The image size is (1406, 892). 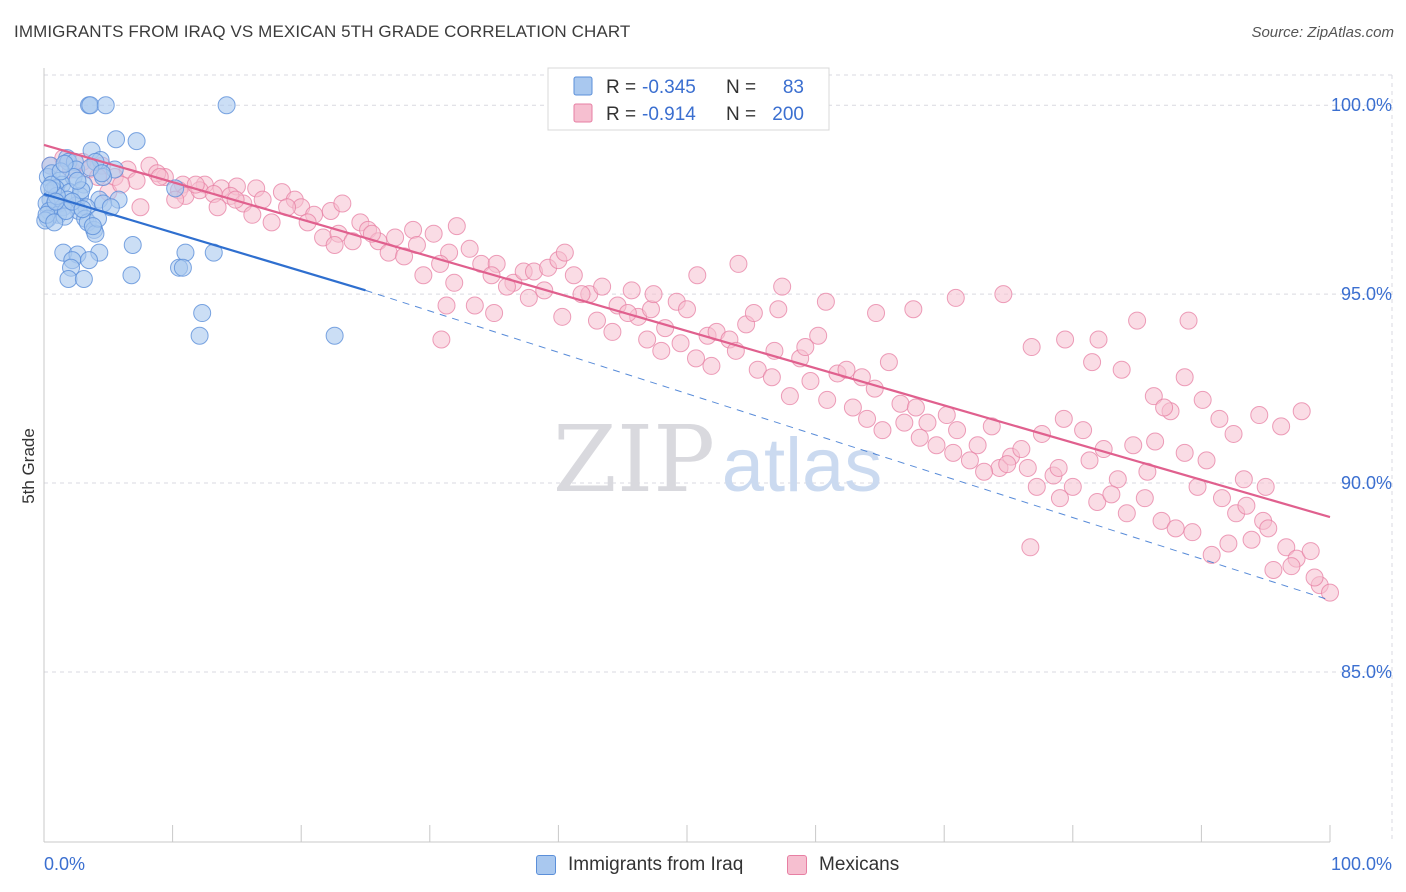 I want to click on legend-bottom-item-iraq: Immigrants from Iraq, so click(x=639, y=865).